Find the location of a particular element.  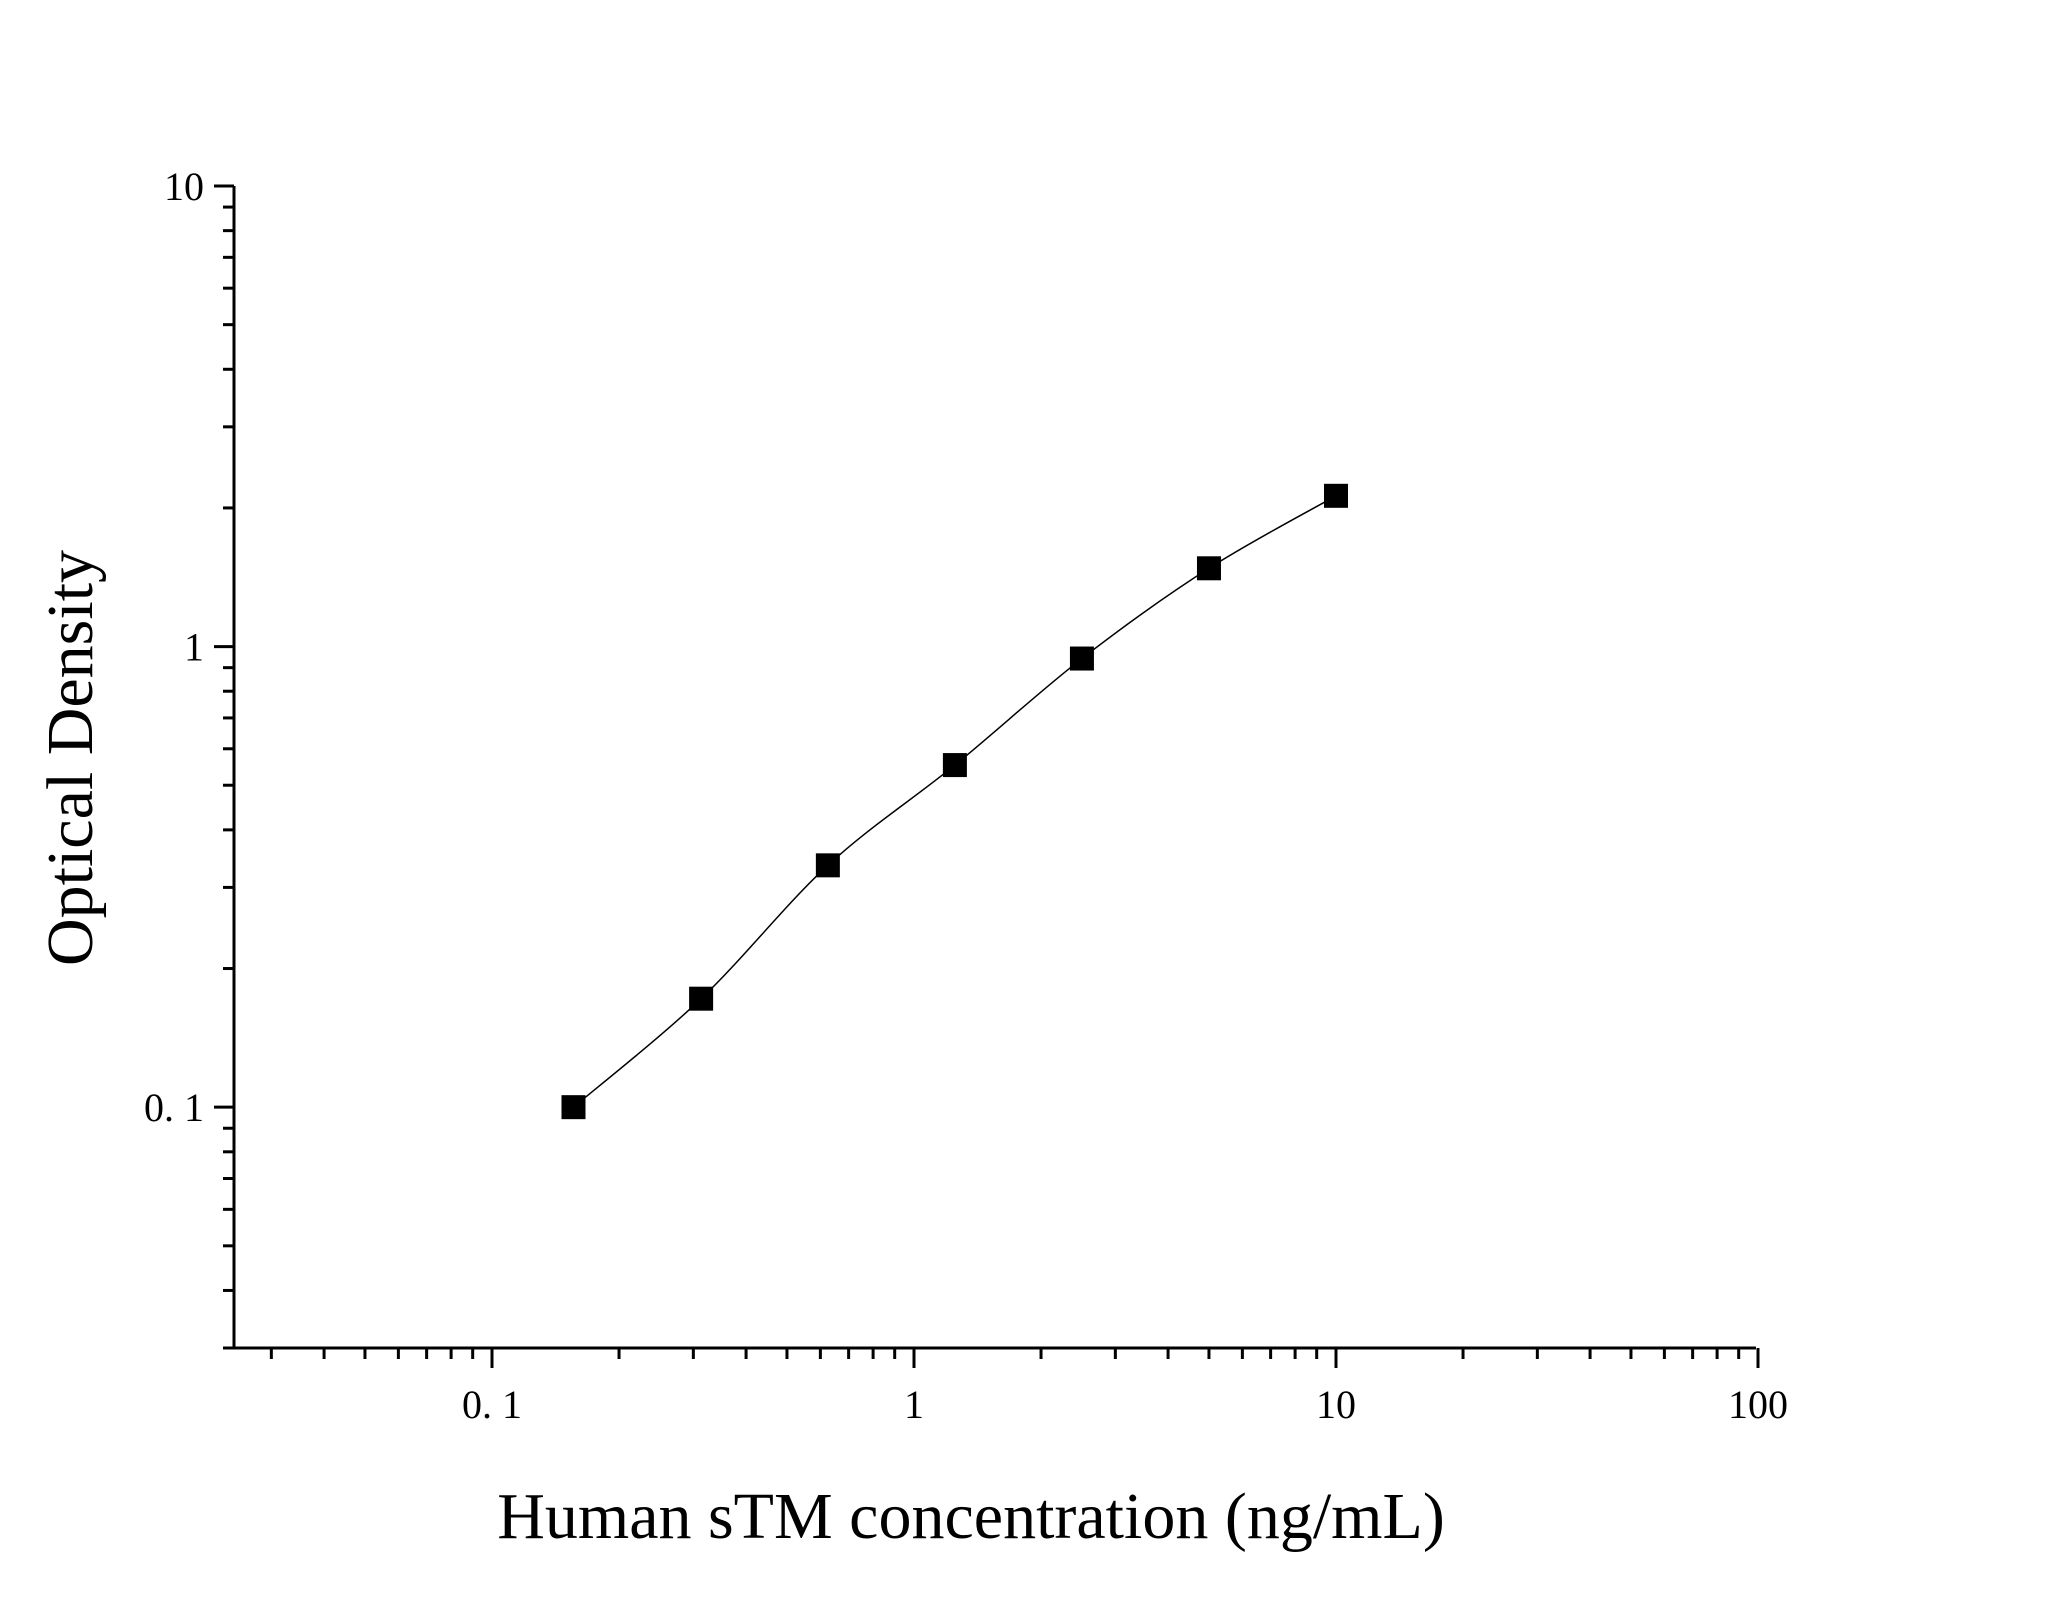

x-axis-title: Human sTM concentration (ng/mL) is located at coordinates (971, 1516).